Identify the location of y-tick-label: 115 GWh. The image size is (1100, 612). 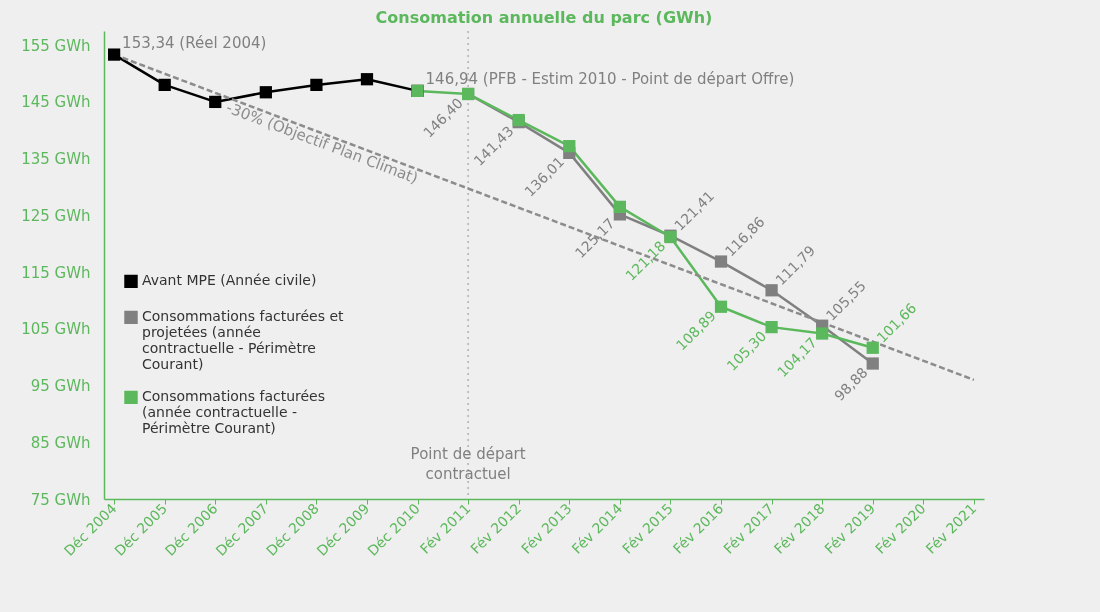
(56, 272).